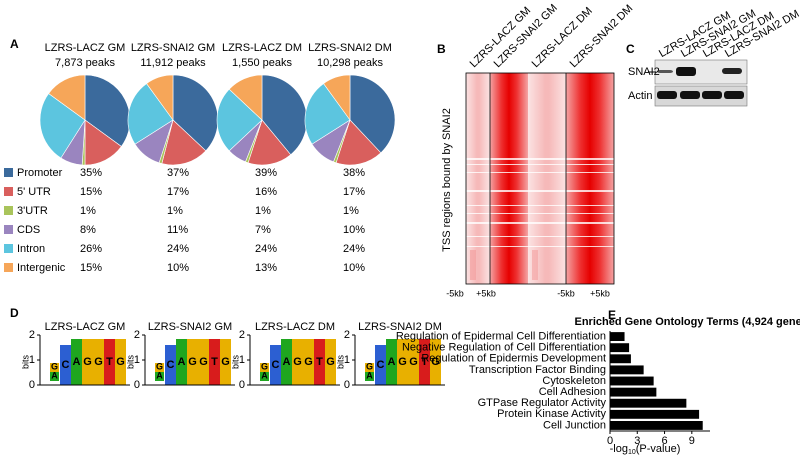 This screenshot has height=455, width=800. What do you see at coordinates (173, 63) in the screenshot?
I see `pie-subtitle: 11,912 peaks` at bounding box center [173, 63].